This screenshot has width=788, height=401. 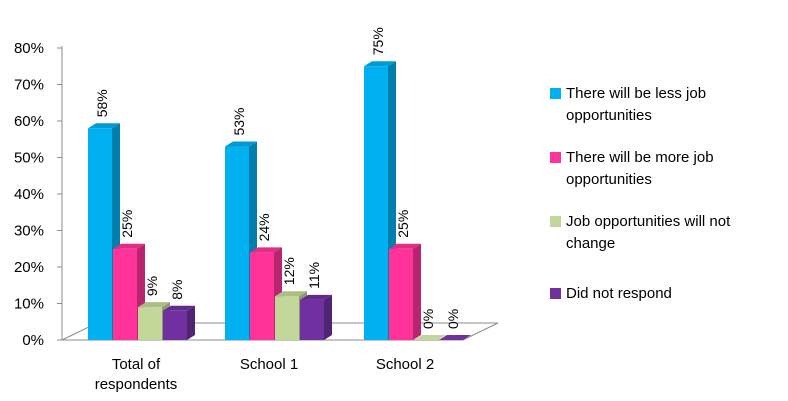 What do you see at coordinates (628, 104) in the screenshot?
I see `legend-item: There will be less job opportunities` at bounding box center [628, 104].